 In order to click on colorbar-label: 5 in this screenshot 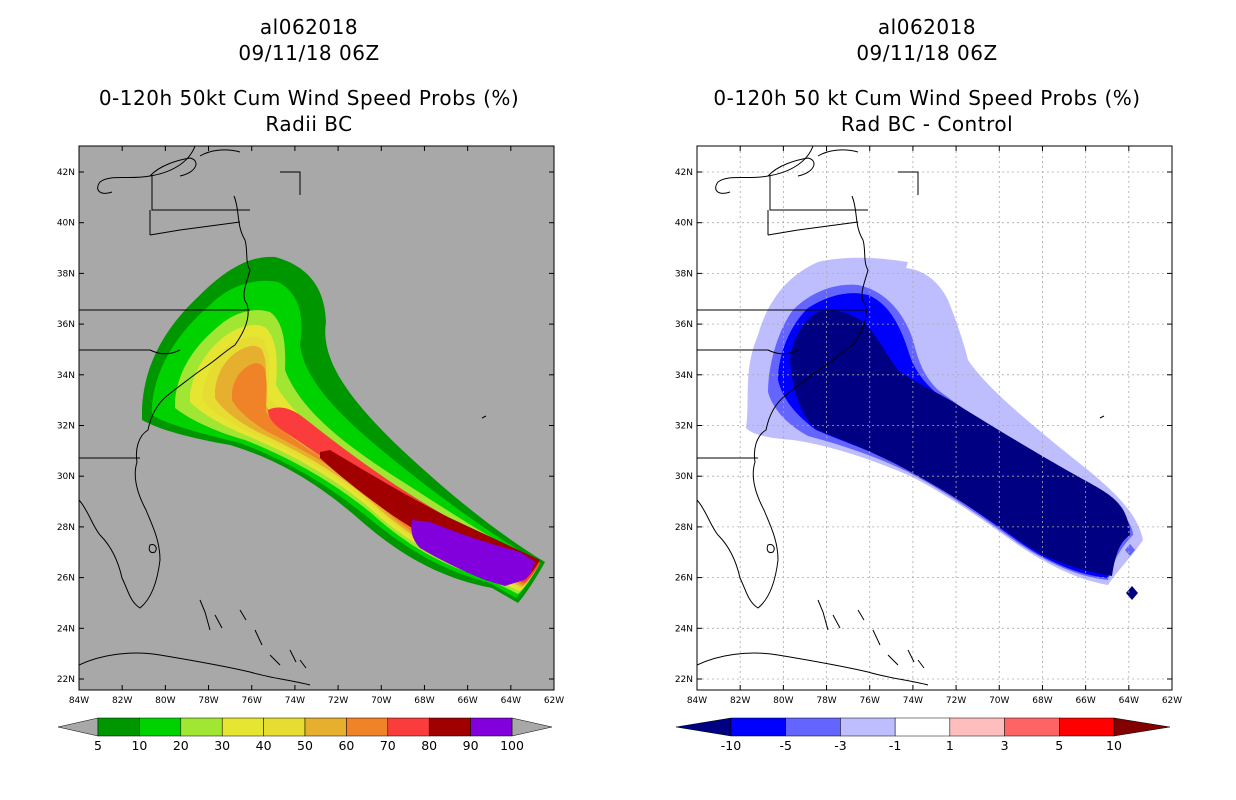, I will do `click(1059, 745)`.